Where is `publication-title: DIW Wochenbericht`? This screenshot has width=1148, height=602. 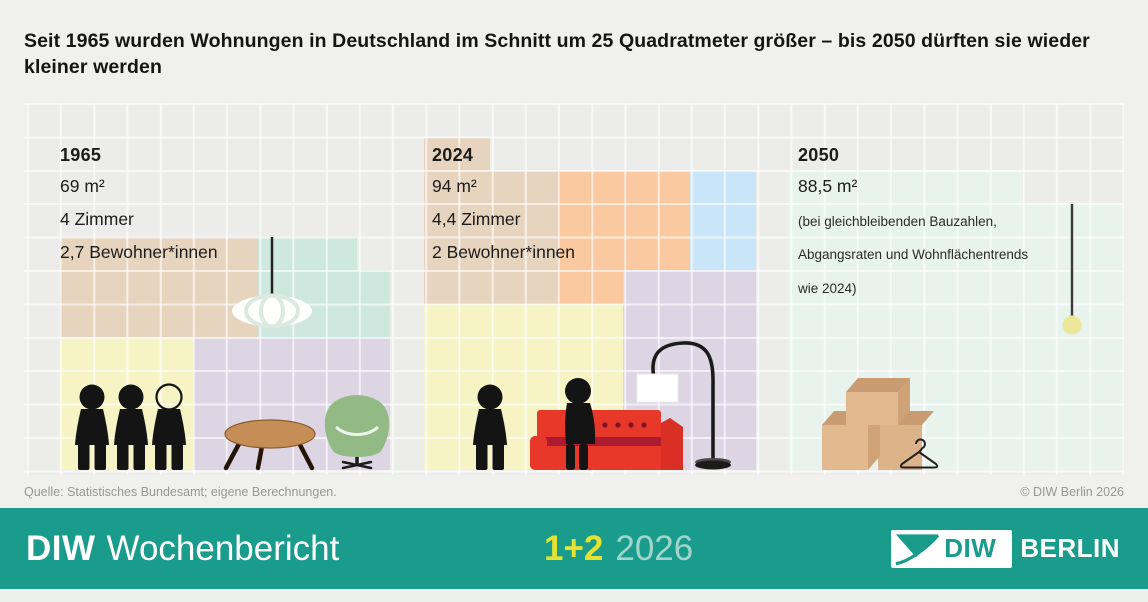
publication-title: DIW Wochenbericht is located at coordinates (182, 548).